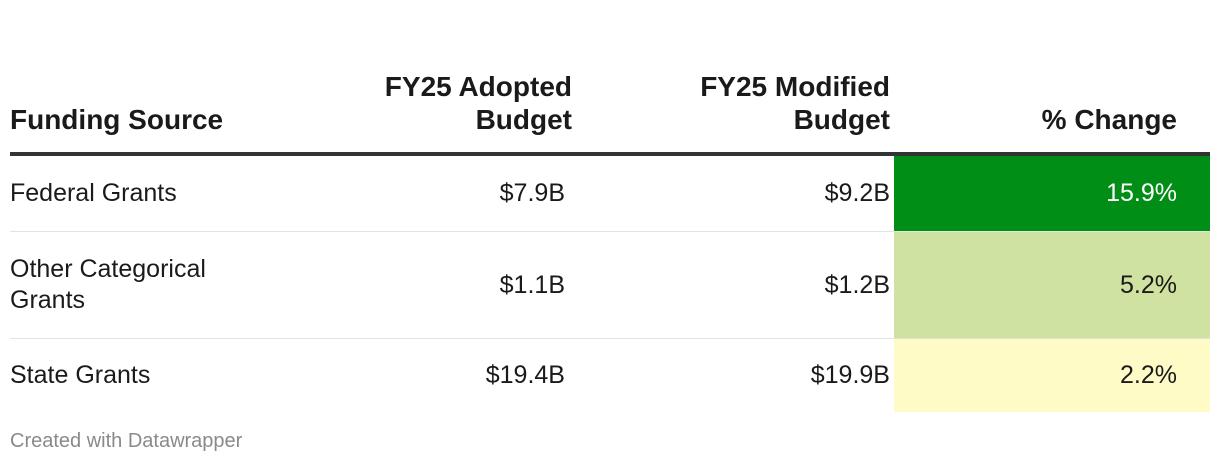 The width and height of the screenshot is (1220, 466). Describe the element at coordinates (795, 103) in the screenshot. I see `column-header-modified-budget-label: FY25 Modified Budget` at that location.